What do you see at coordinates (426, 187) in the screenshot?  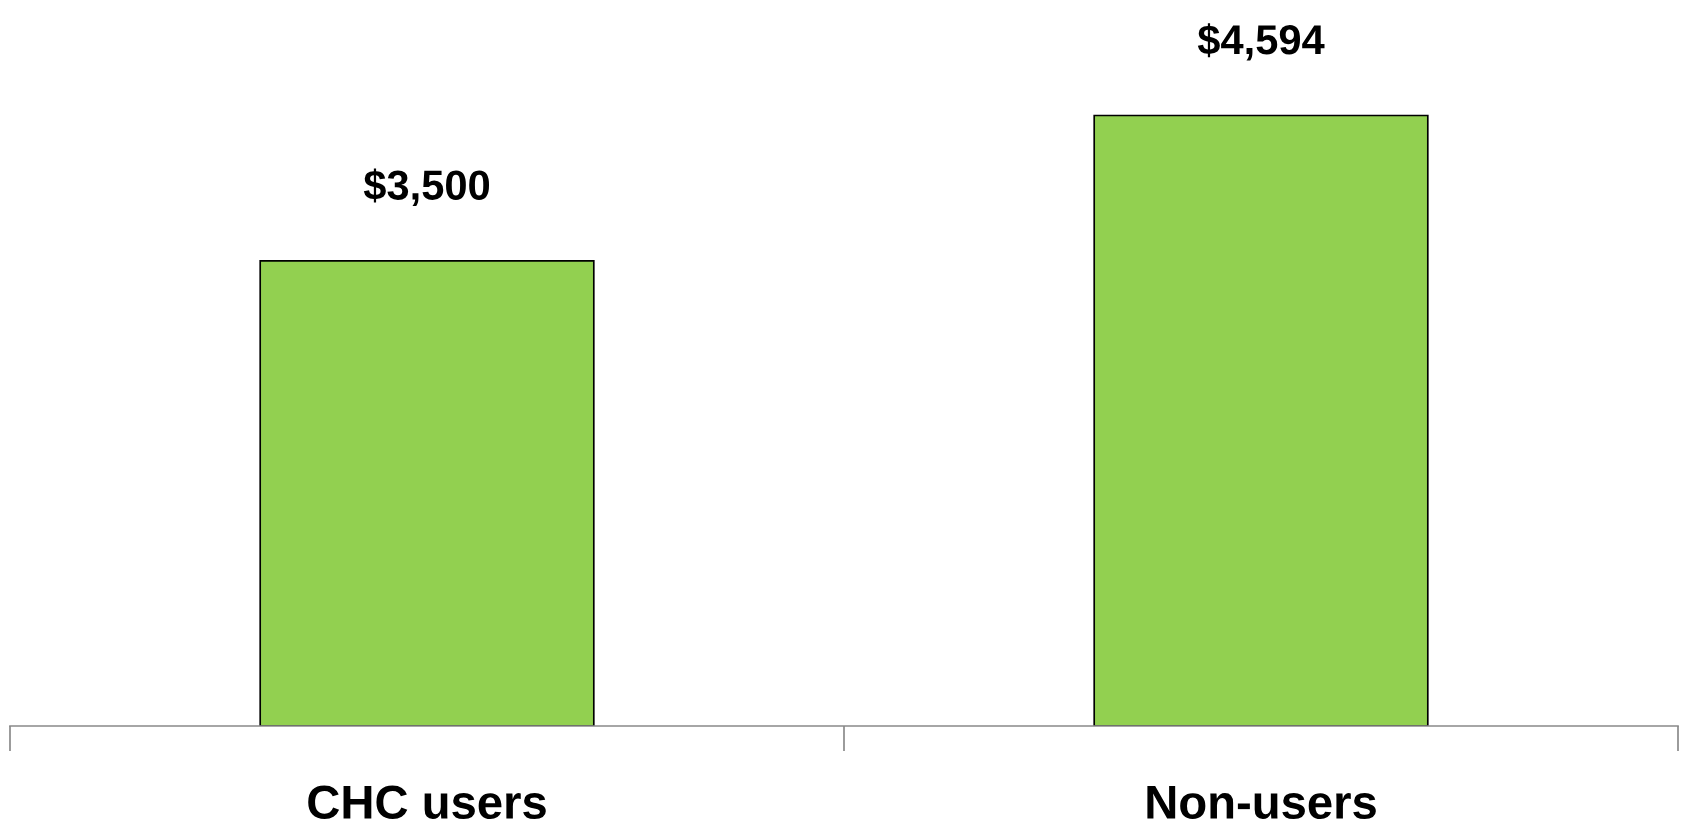 I see `data-label: $3,500` at bounding box center [426, 187].